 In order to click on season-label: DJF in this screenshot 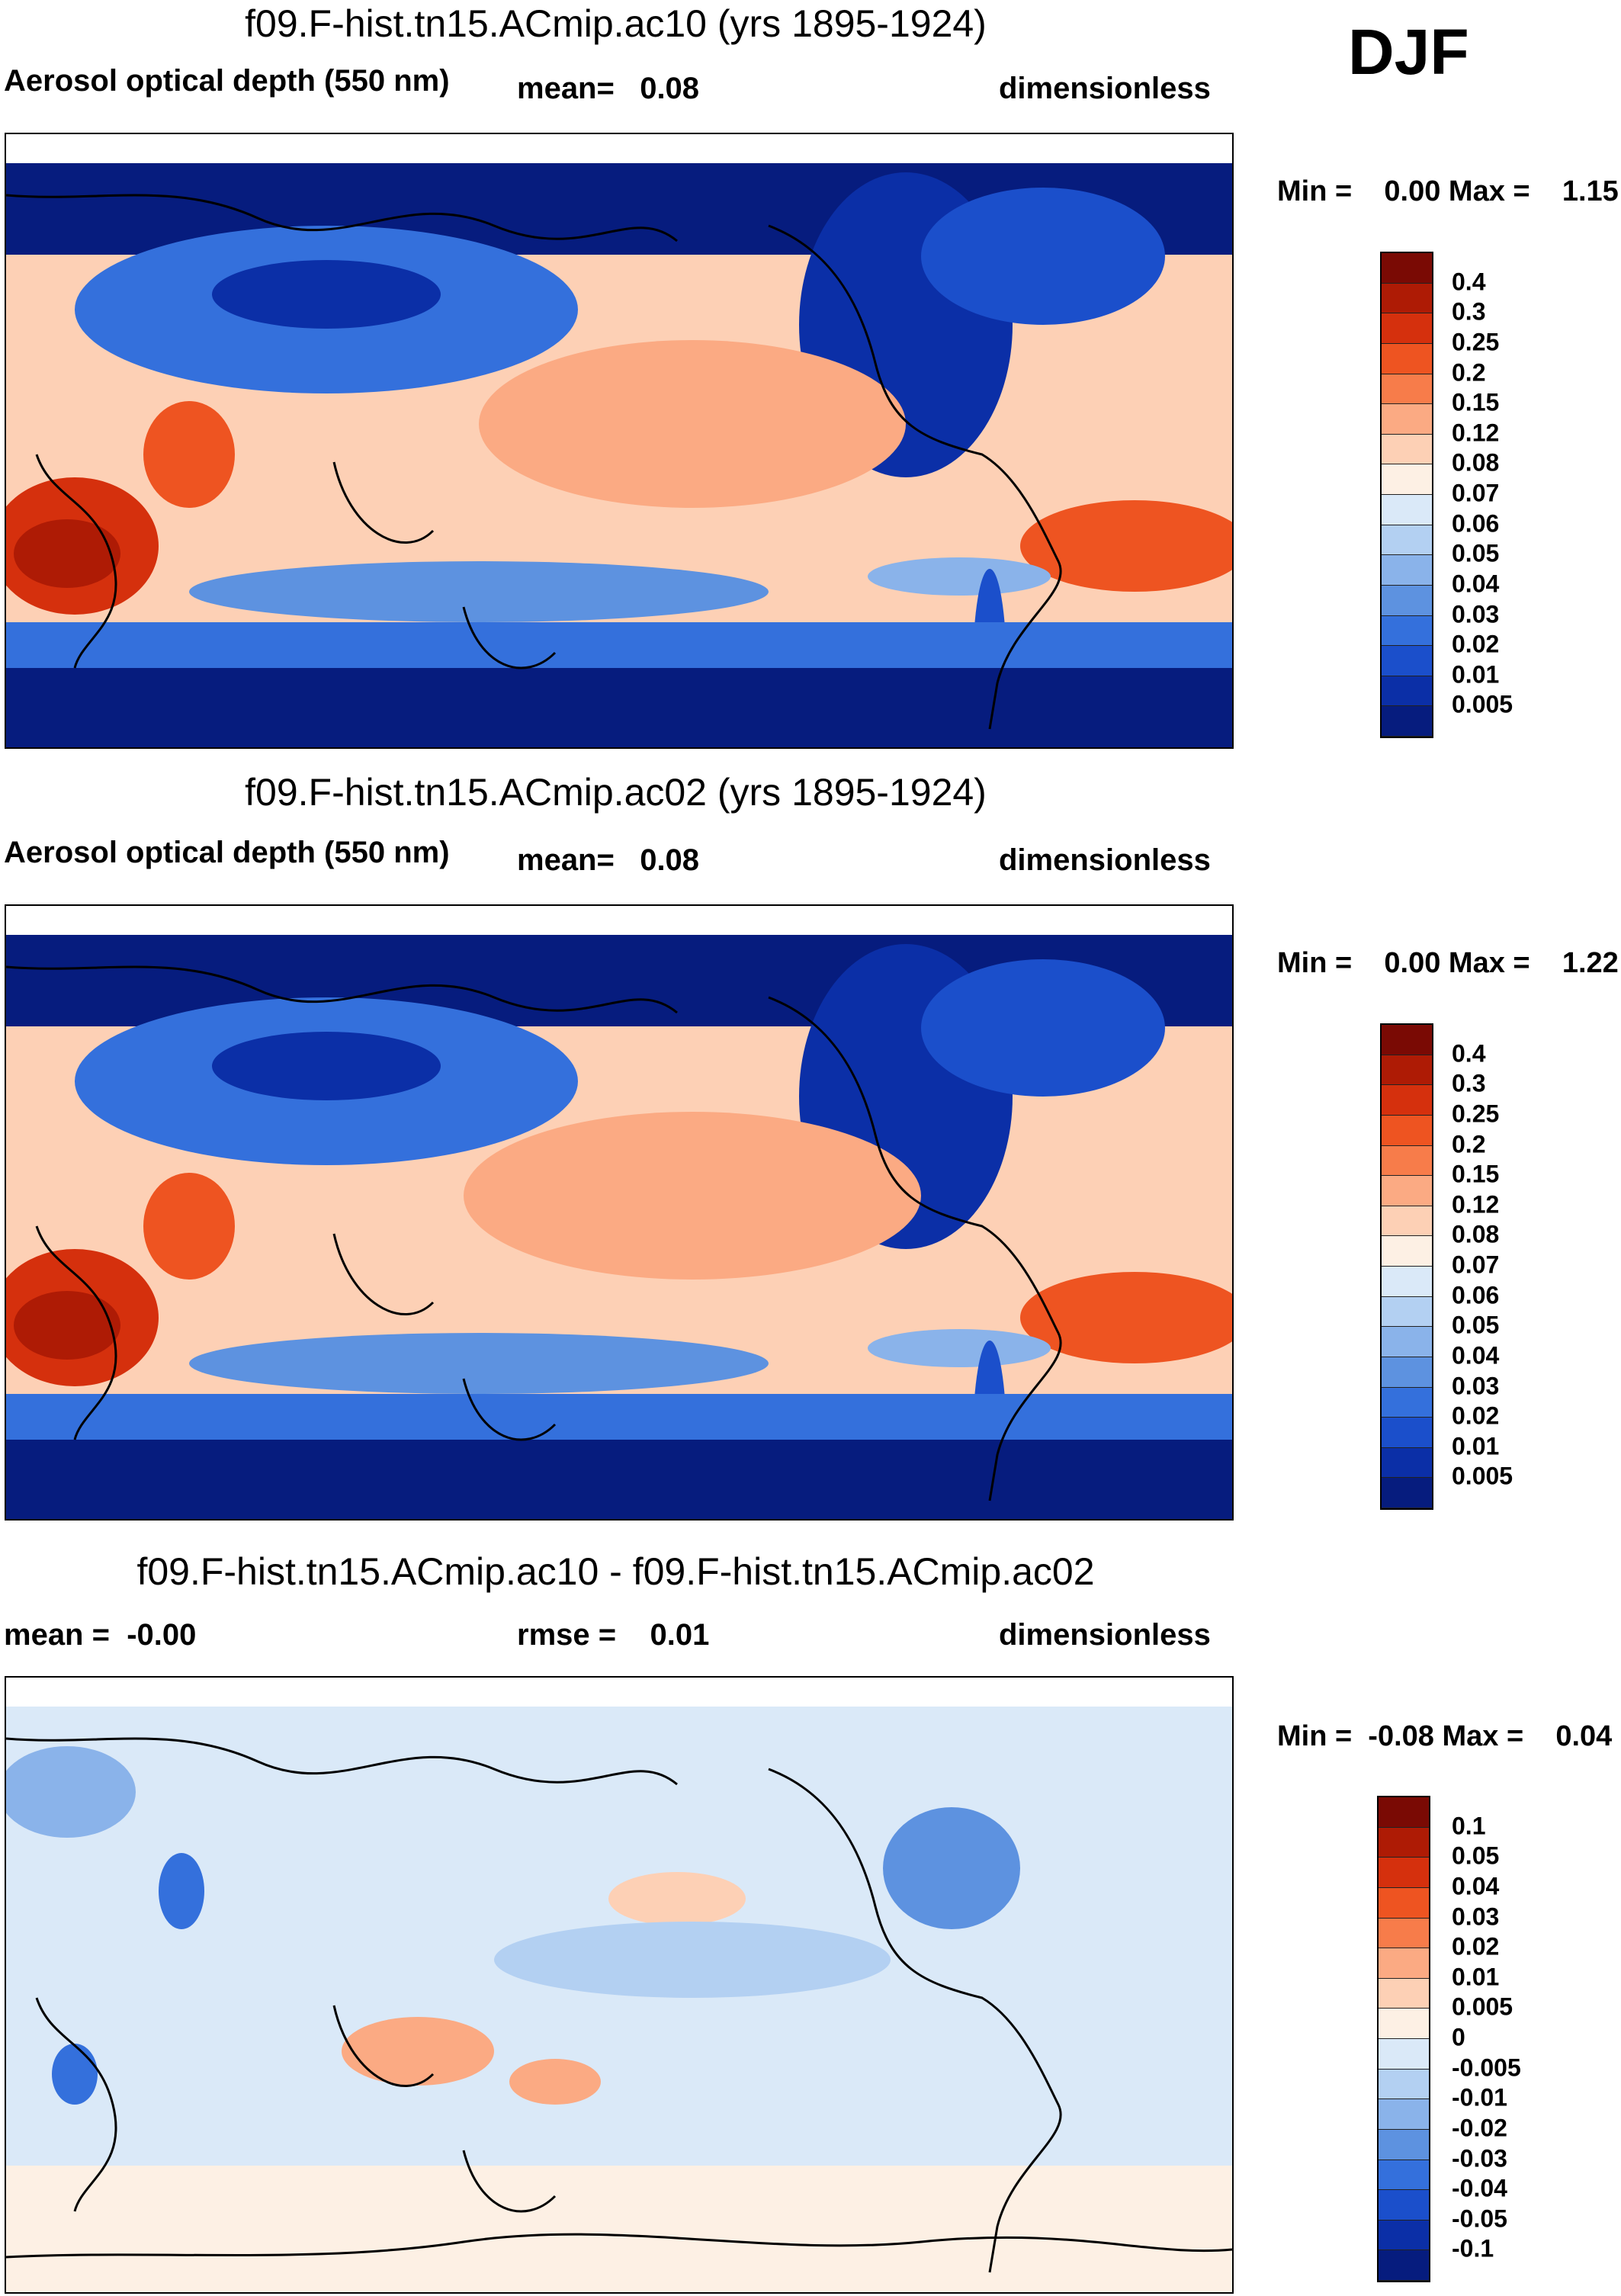, I will do `click(1408, 52)`.